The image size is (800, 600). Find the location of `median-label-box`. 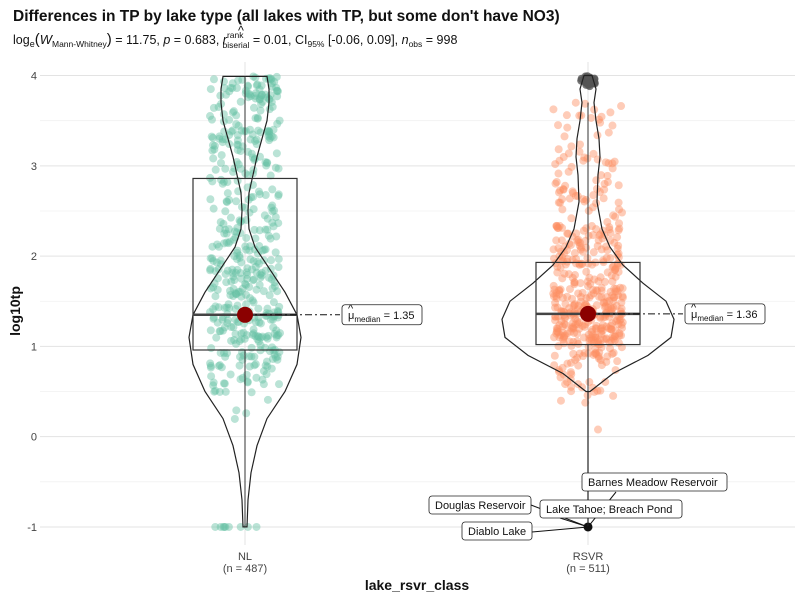

median-label-box is located at coordinates (725, 314).